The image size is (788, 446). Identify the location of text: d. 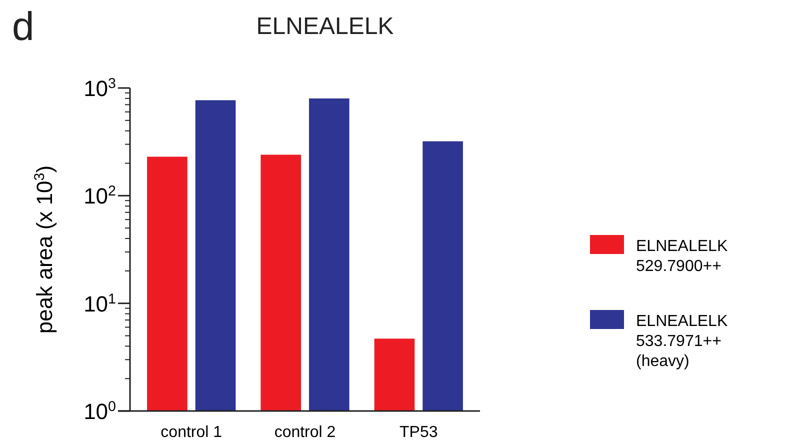
(23, 27).